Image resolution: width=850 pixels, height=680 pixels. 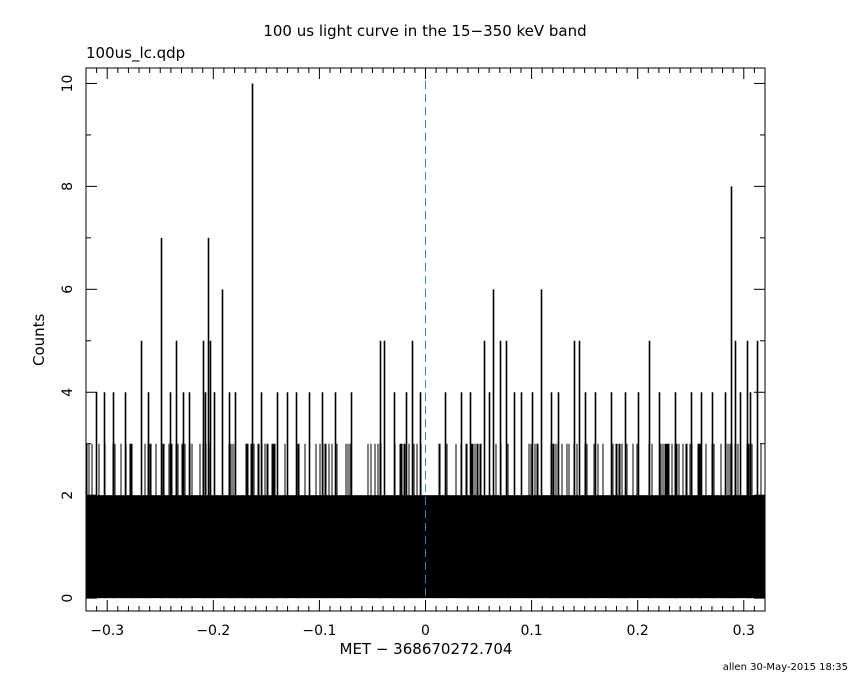 I want to click on y-tick-label: 6, so click(x=68, y=289).